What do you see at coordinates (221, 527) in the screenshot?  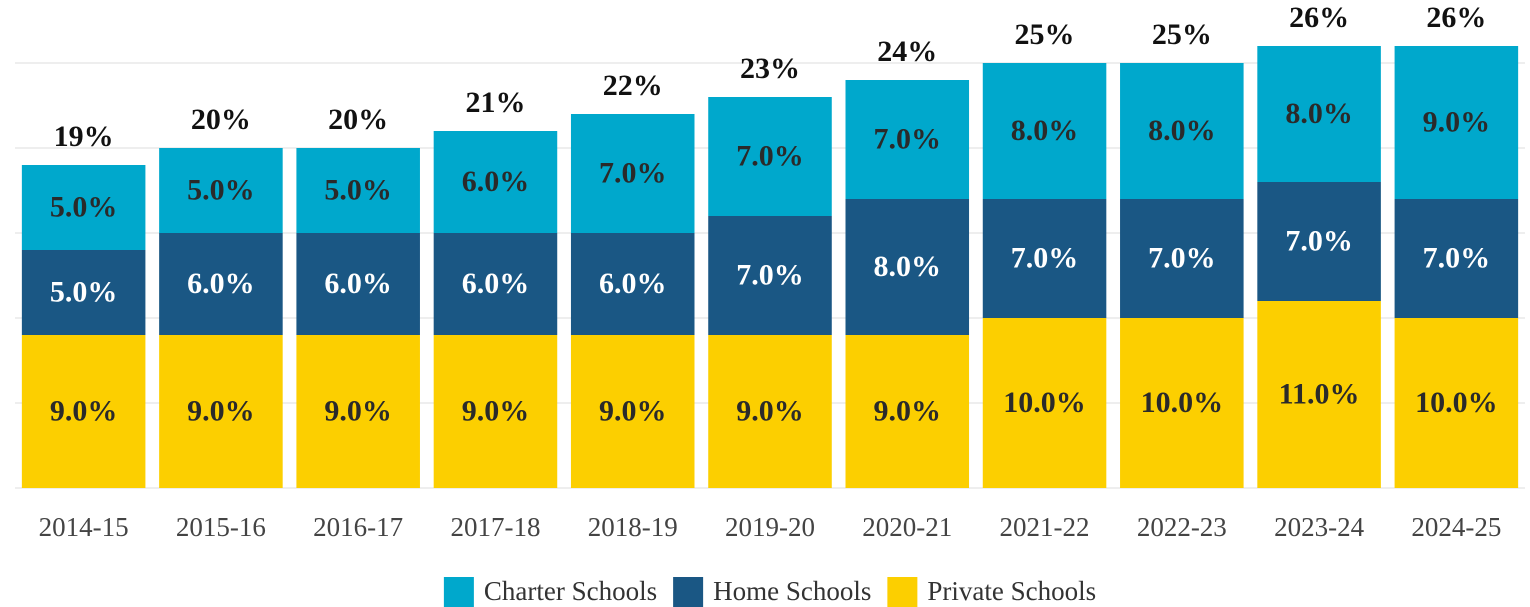 I see `x-tick-label: 2015-16` at bounding box center [221, 527].